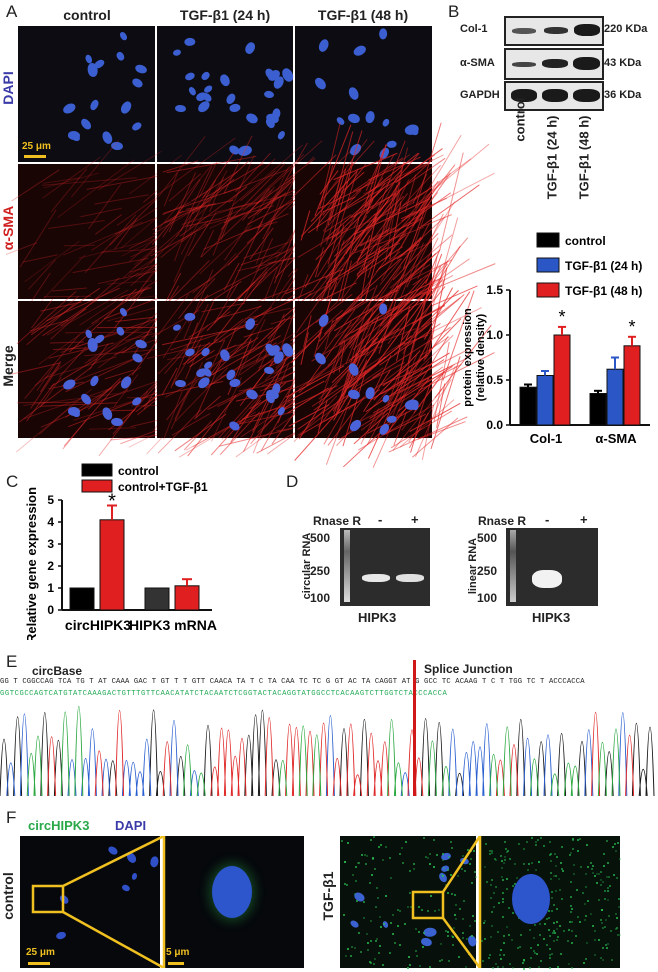  I want to click on gel-right-treatment: Rnase R, so click(502, 521).